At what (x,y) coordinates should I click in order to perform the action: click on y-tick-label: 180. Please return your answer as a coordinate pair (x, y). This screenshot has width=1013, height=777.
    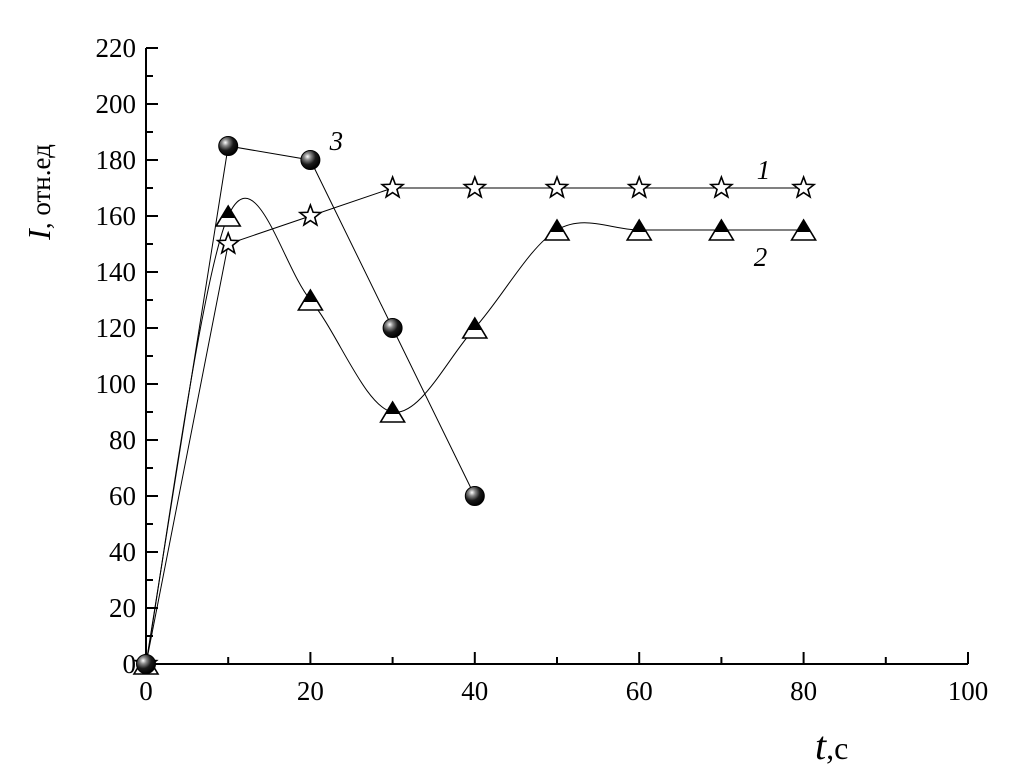
    Looking at the image, I should click on (116, 160).